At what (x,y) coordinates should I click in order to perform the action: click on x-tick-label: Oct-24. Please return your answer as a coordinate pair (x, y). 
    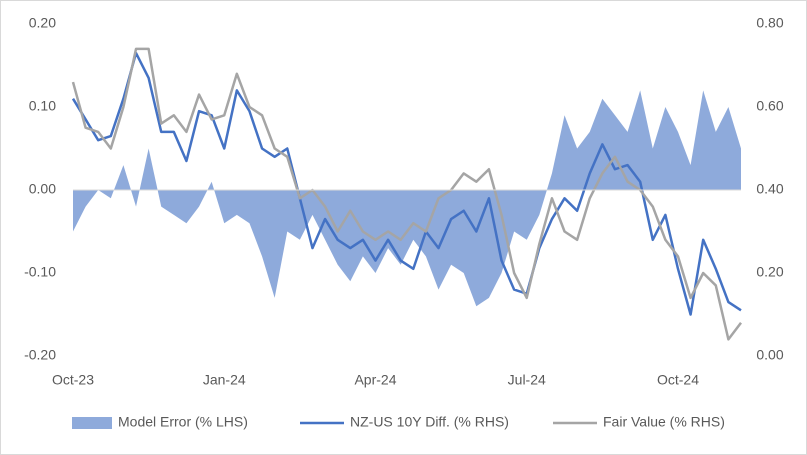
    Looking at the image, I should click on (678, 380).